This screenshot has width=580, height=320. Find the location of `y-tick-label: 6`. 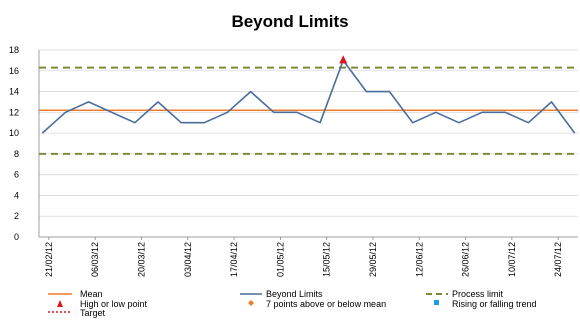

y-tick-label: 6 is located at coordinates (16, 175).